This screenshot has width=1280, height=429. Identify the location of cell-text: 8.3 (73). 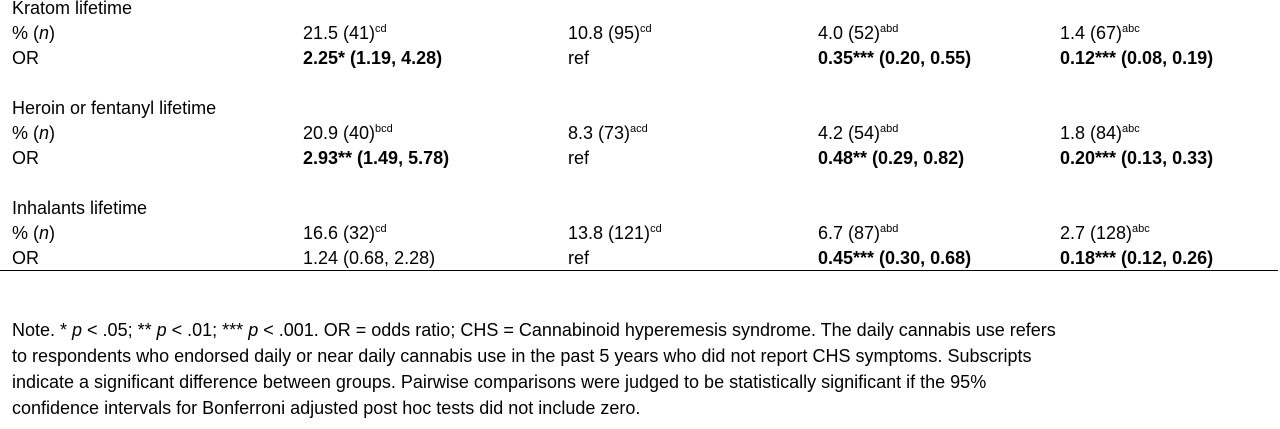
(599, 133).